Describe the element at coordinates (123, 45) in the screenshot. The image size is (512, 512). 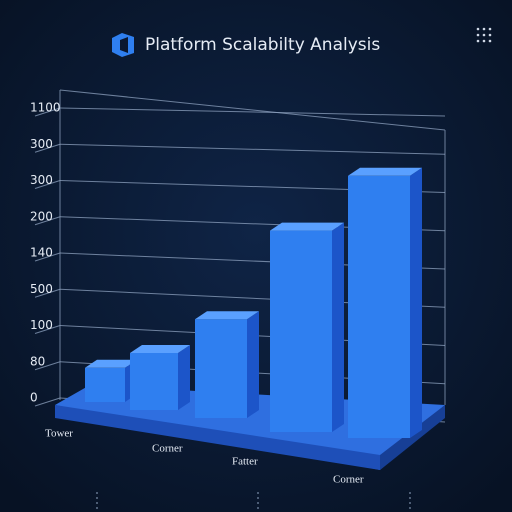
I see `logo` at that location.